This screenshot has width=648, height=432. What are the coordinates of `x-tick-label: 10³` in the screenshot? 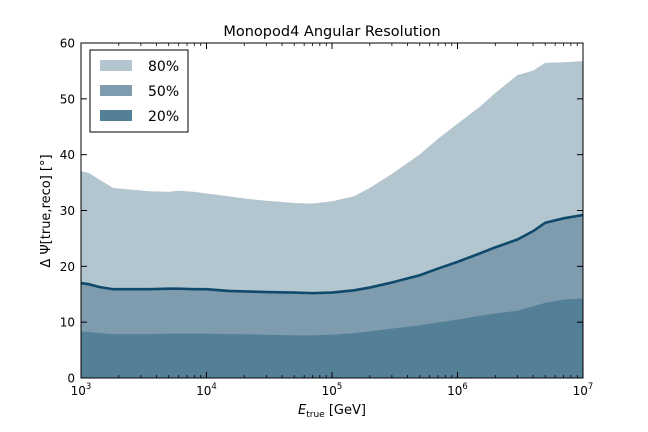 It's located at (81, 390).